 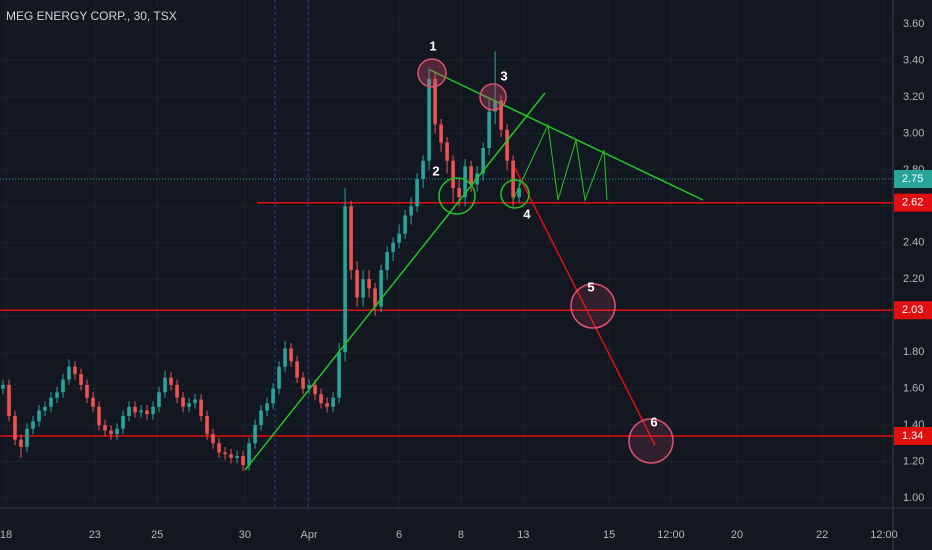 What do you see at coordinates (245, 535) in the screenshot?
I see `x-tick-label: 30` at bounding box center [245, 535].